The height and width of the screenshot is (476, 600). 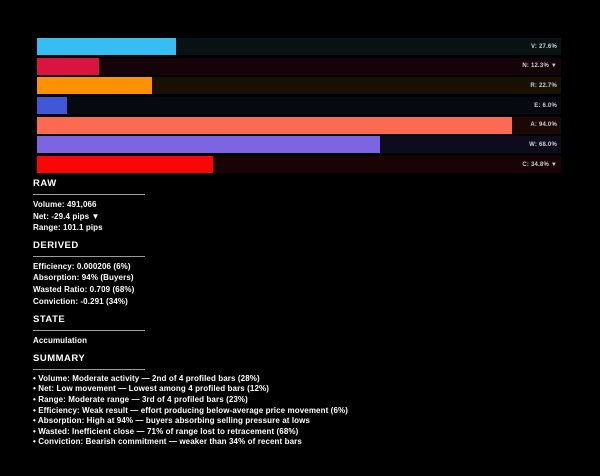 I want to click on bar-volume, so click(x=107, y=46).